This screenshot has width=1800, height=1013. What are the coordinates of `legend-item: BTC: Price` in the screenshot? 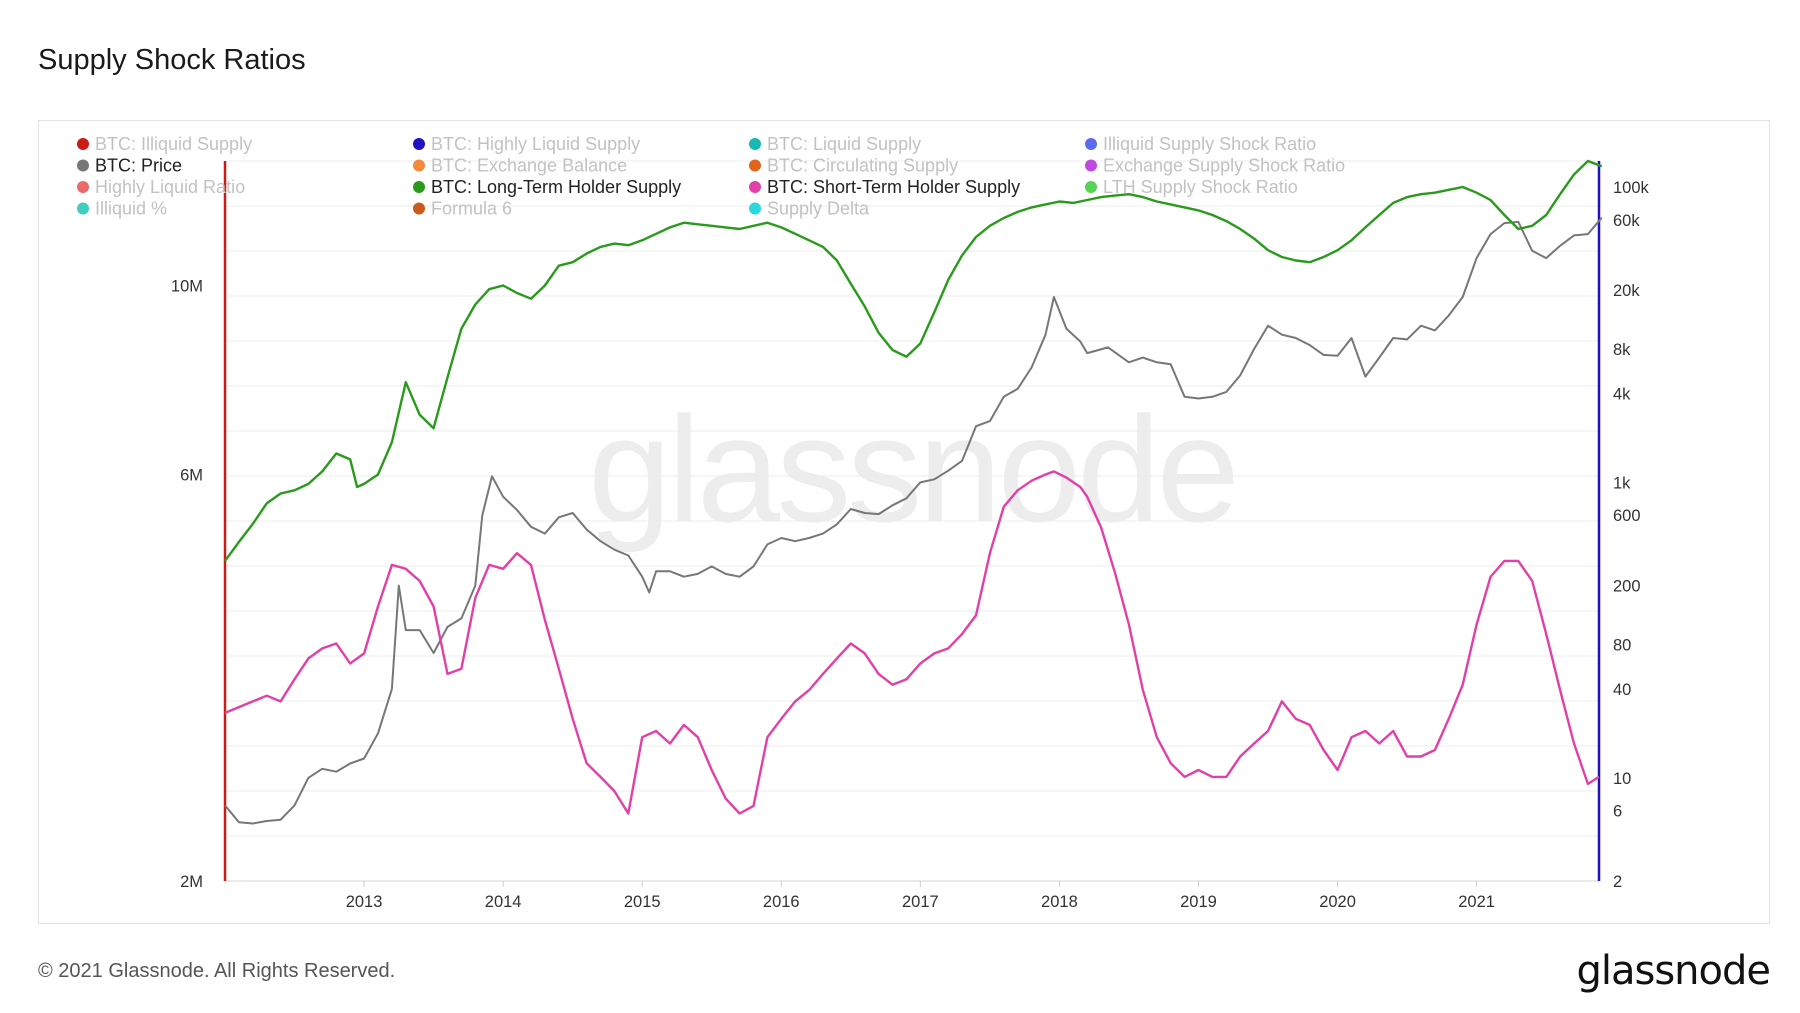 It's located at (129, 166).